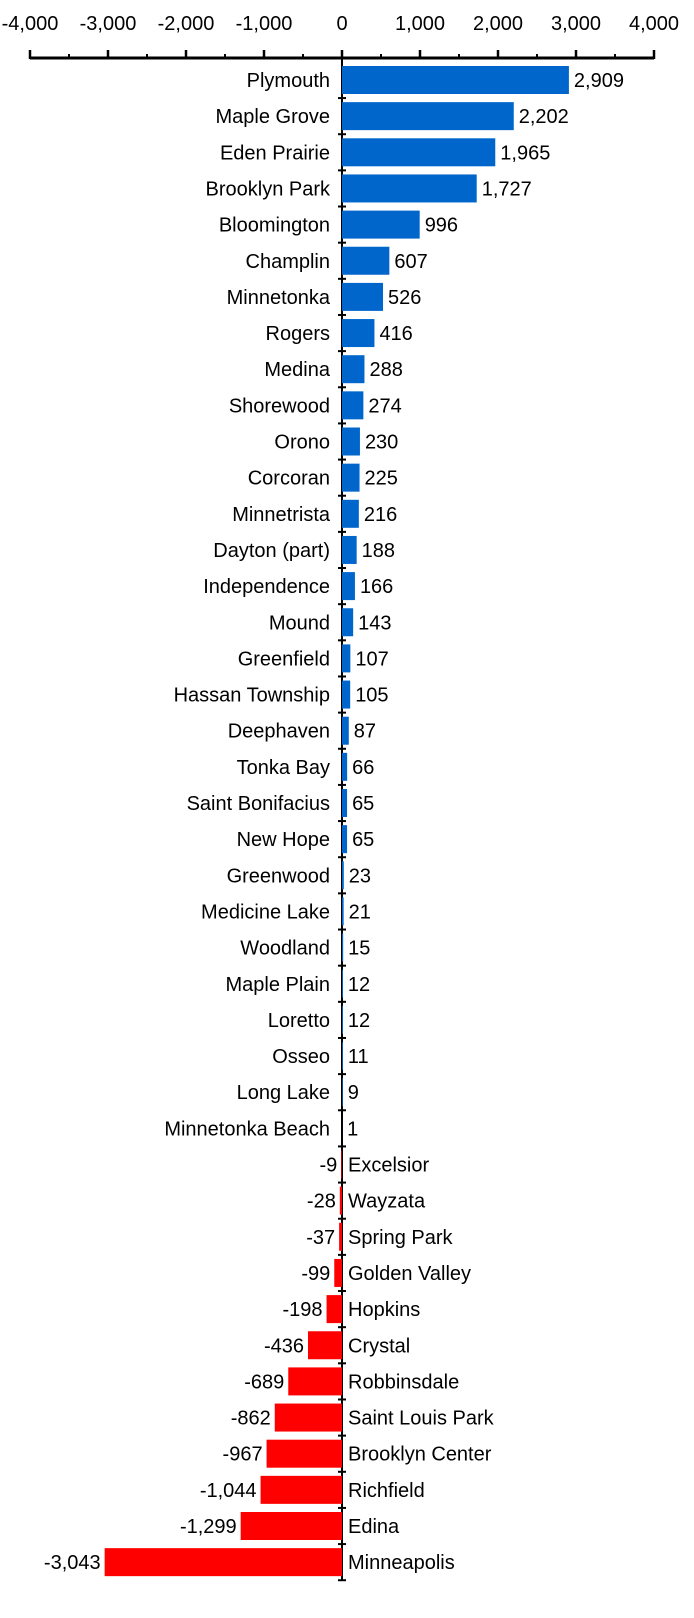  What do you see at coordinates (264, 24) in the screenshot?
I see `x-axis-tick-label: -1,000` at bounding box center [264, 24].